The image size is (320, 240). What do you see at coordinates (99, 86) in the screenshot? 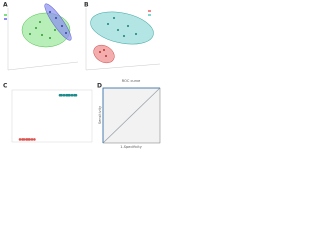
I see `panel-label: D` at bounding box center [99, 86].